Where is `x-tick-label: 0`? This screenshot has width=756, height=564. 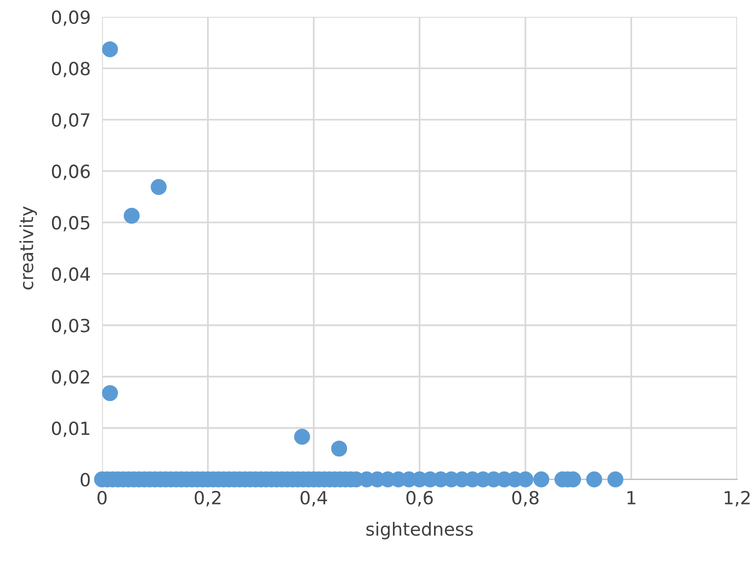
x-tick-label: 0 is located at coordinates (102, 497).